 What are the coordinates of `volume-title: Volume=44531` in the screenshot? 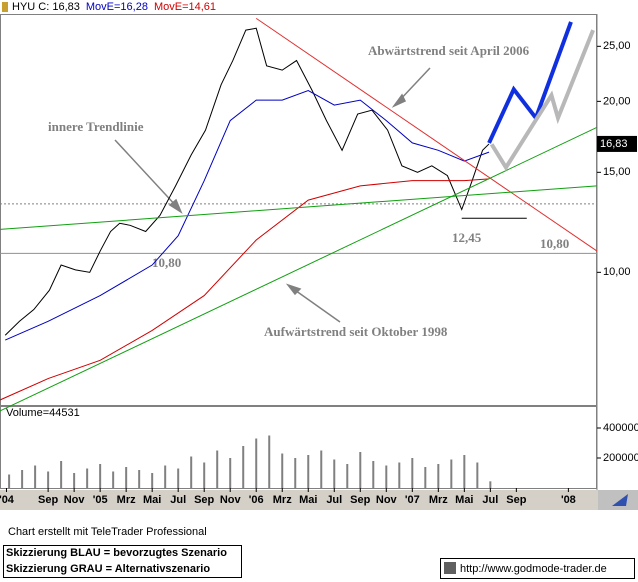 It's located at (43, 413).